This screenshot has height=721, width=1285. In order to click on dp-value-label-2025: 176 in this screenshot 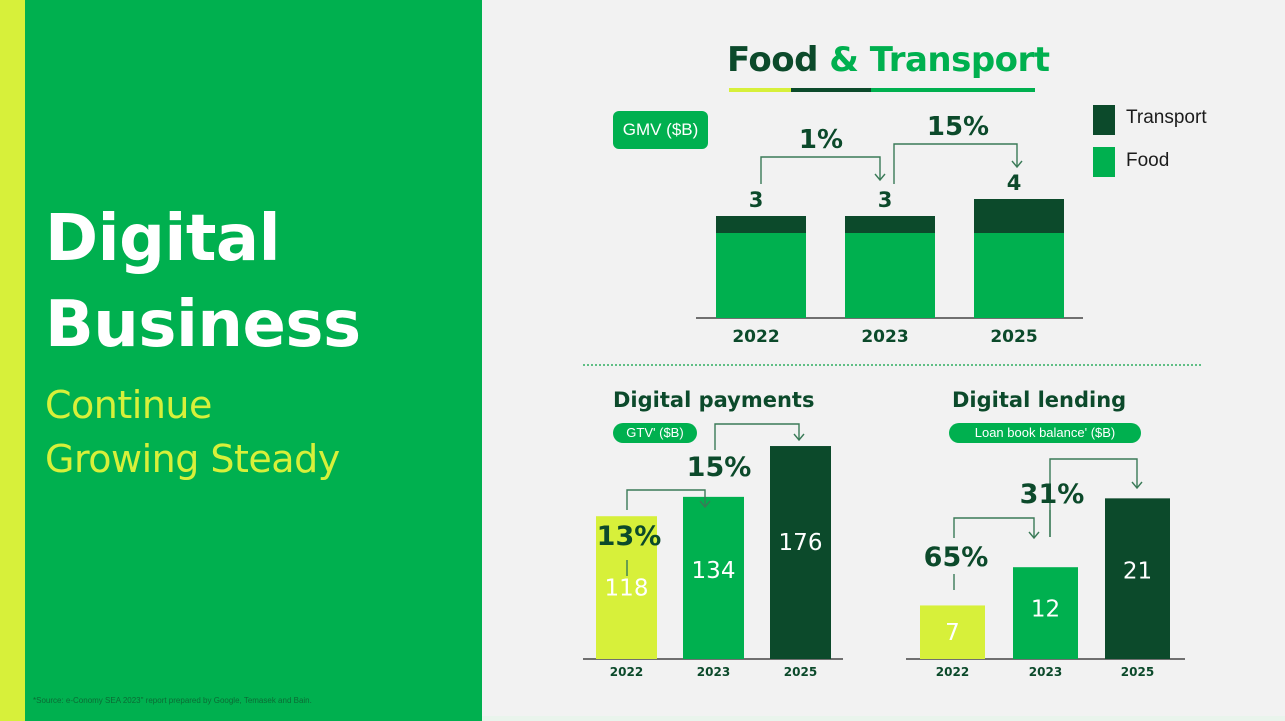, I will do `click(801, 543)`.